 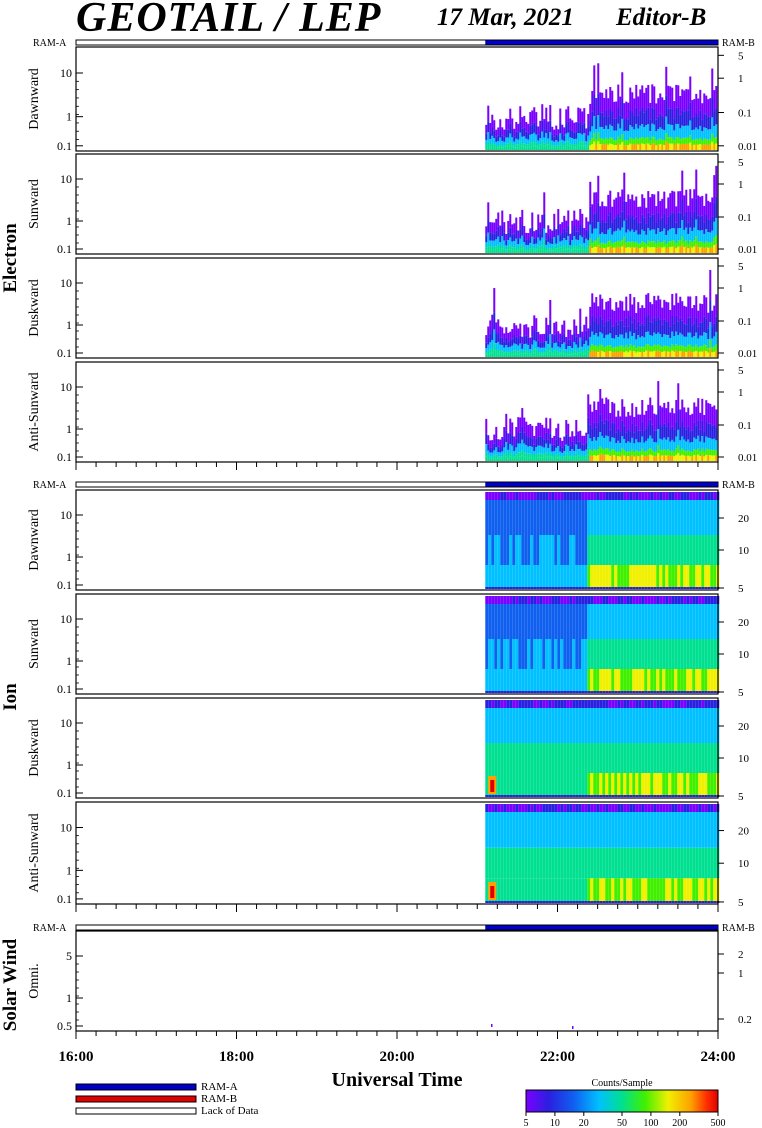 What do you see at coordinates (397, 1035) in the screenshot?
I see `time-ticks` at bounding box center [397, 1035].